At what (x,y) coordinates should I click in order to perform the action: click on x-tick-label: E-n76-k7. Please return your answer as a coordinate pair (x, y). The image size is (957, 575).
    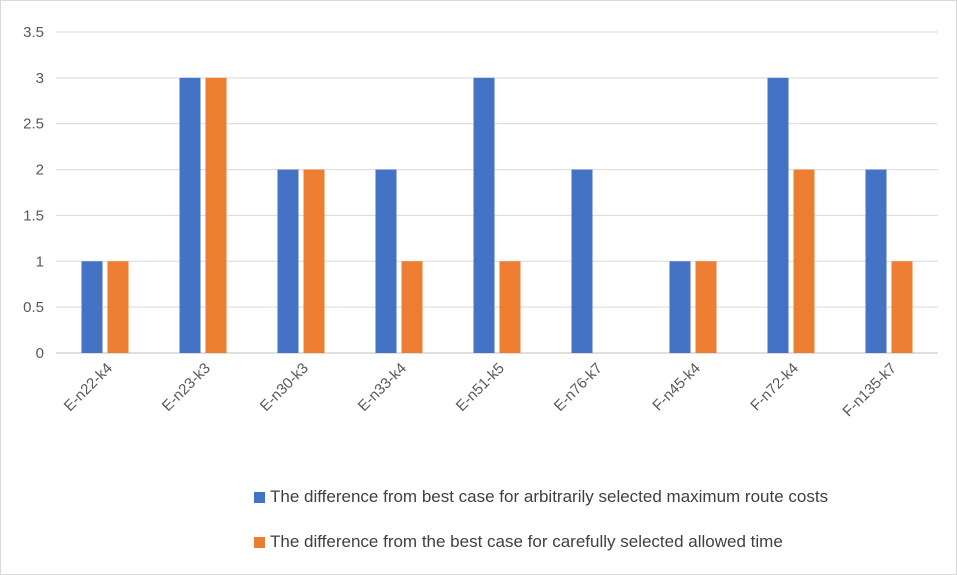
    Looking at the image, I should click on (578, 387).